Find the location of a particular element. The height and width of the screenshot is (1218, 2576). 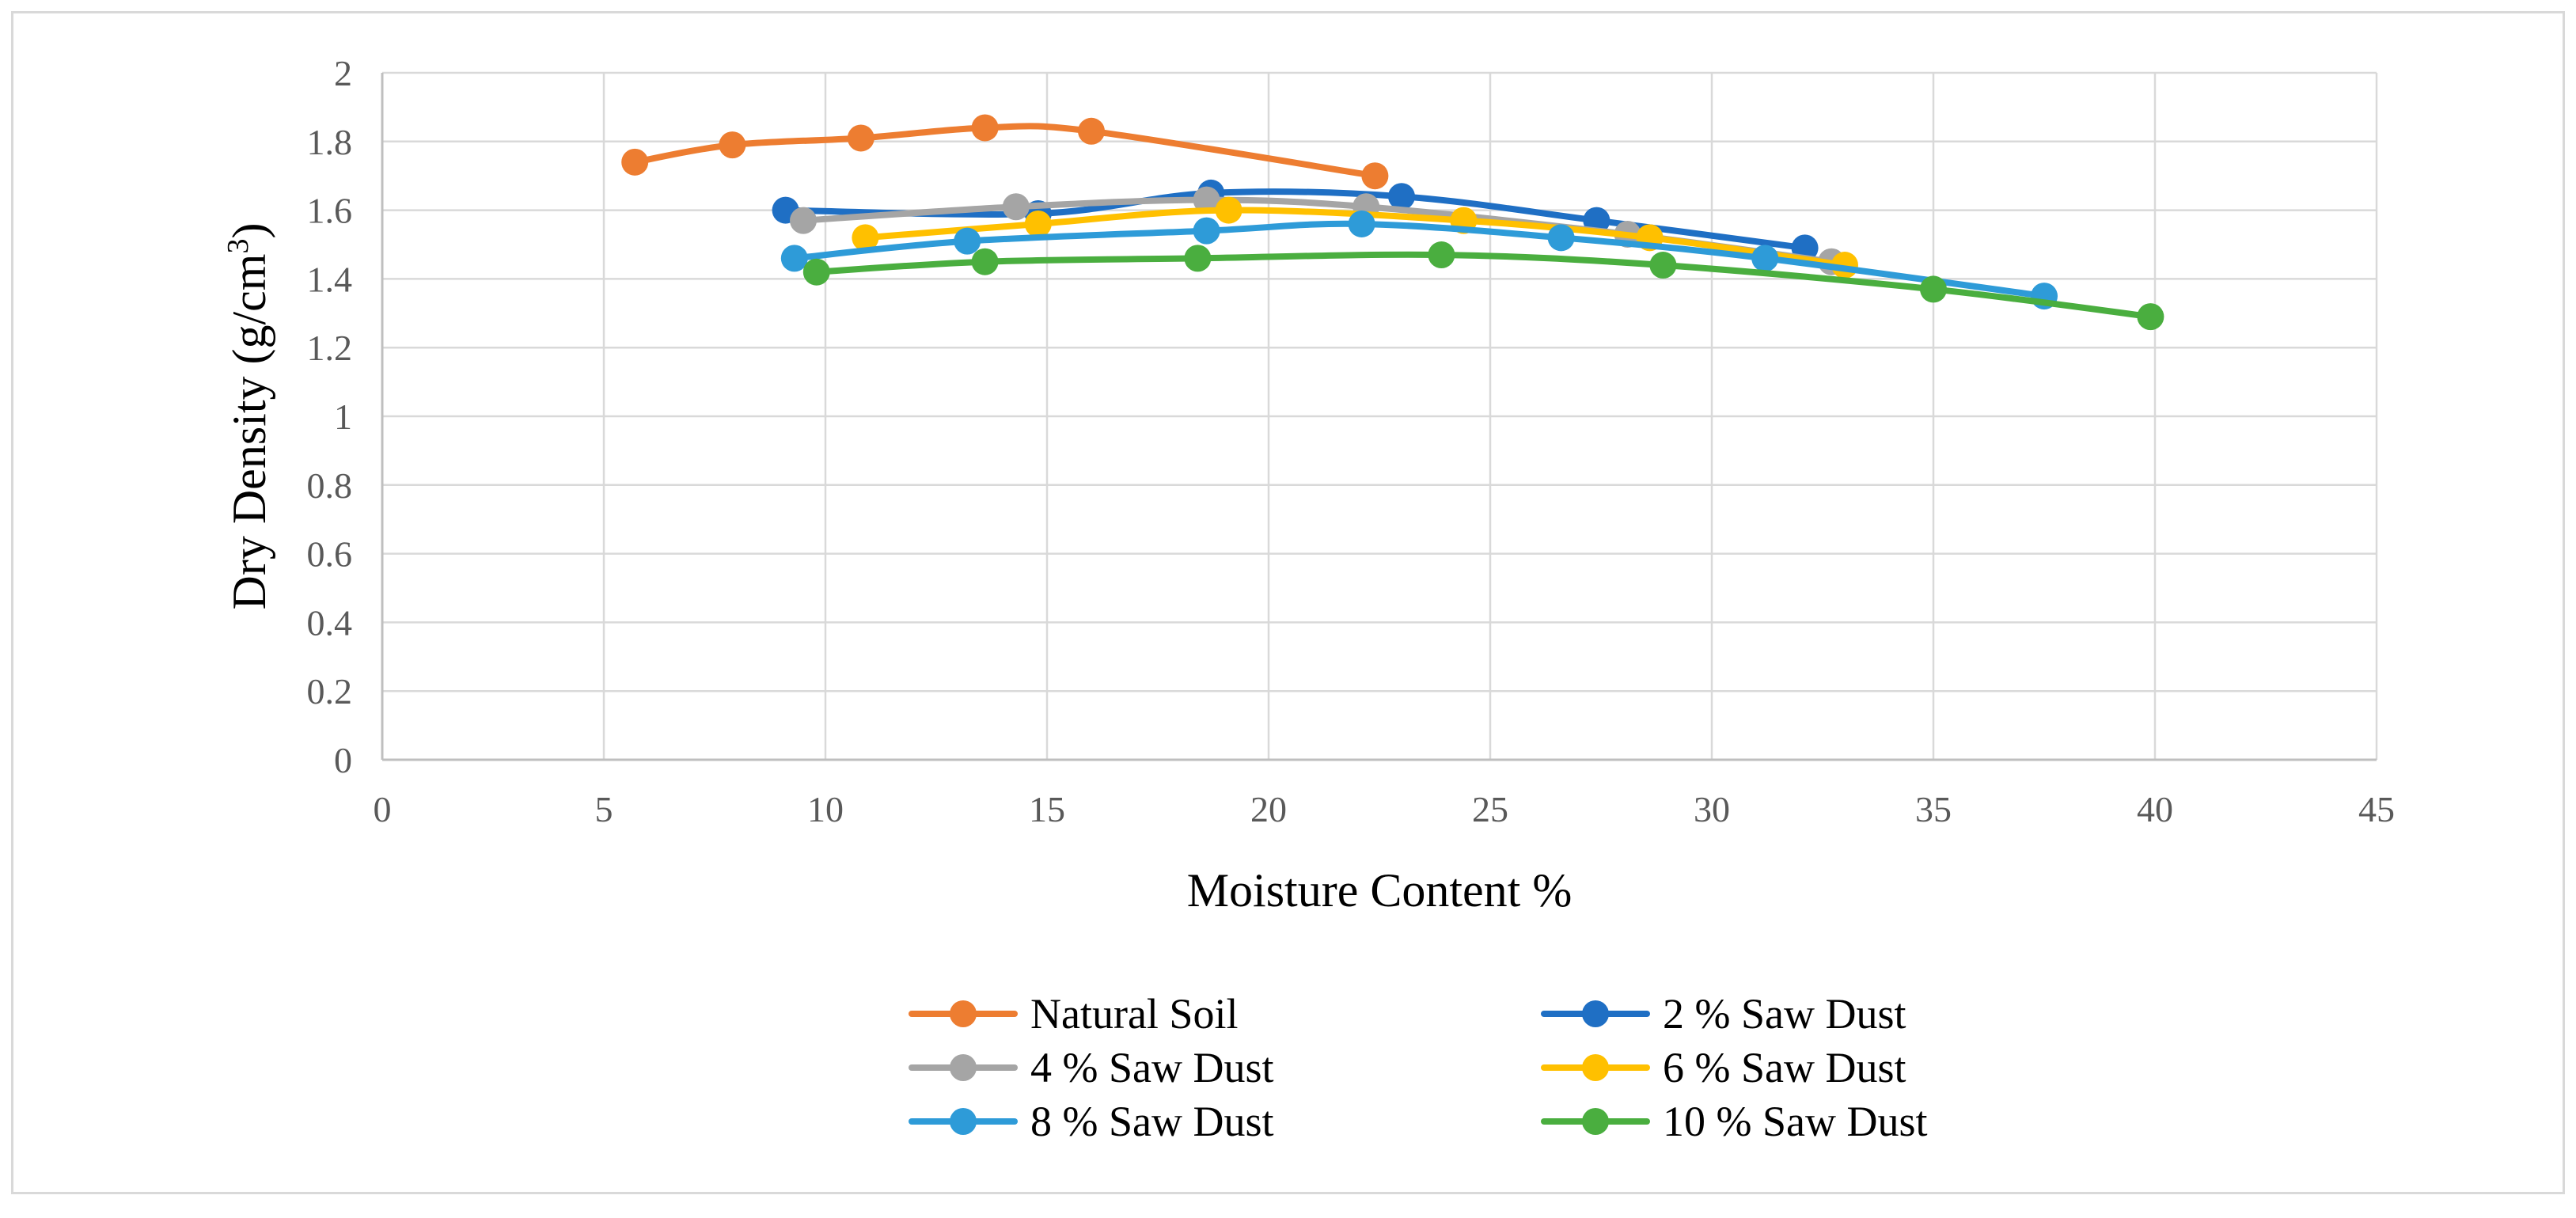

legend-item: Natural Soil is located at coordinates (1073, 1014).